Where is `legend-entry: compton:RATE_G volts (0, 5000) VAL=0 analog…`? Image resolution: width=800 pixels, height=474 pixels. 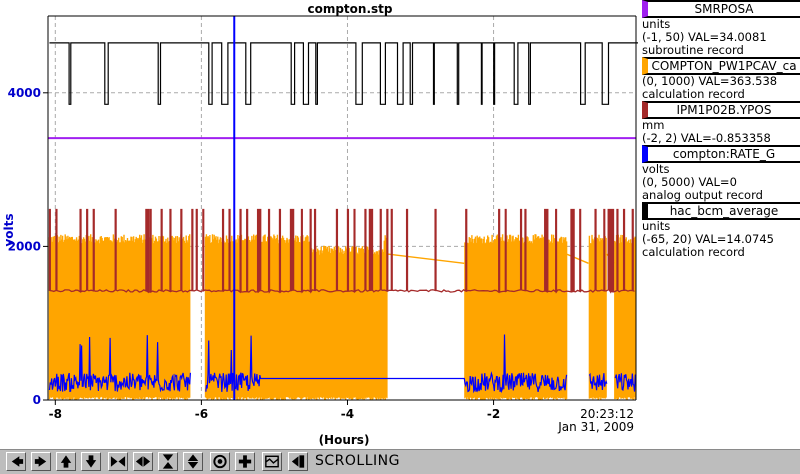
legend-entry: compton:RATE_G volts (0, 5000) VAL=0 analog… is located at coordinates (719, 173).